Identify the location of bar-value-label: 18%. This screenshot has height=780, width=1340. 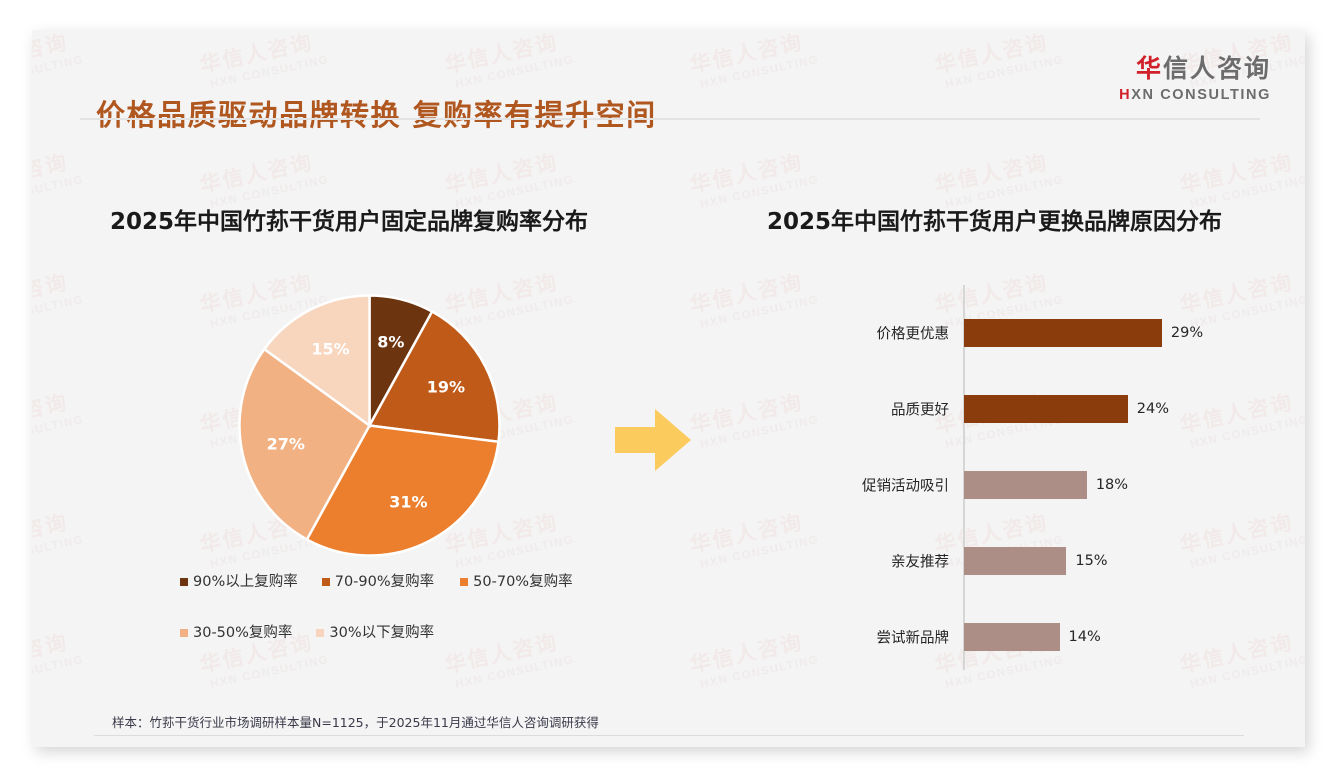
(1112, 485).